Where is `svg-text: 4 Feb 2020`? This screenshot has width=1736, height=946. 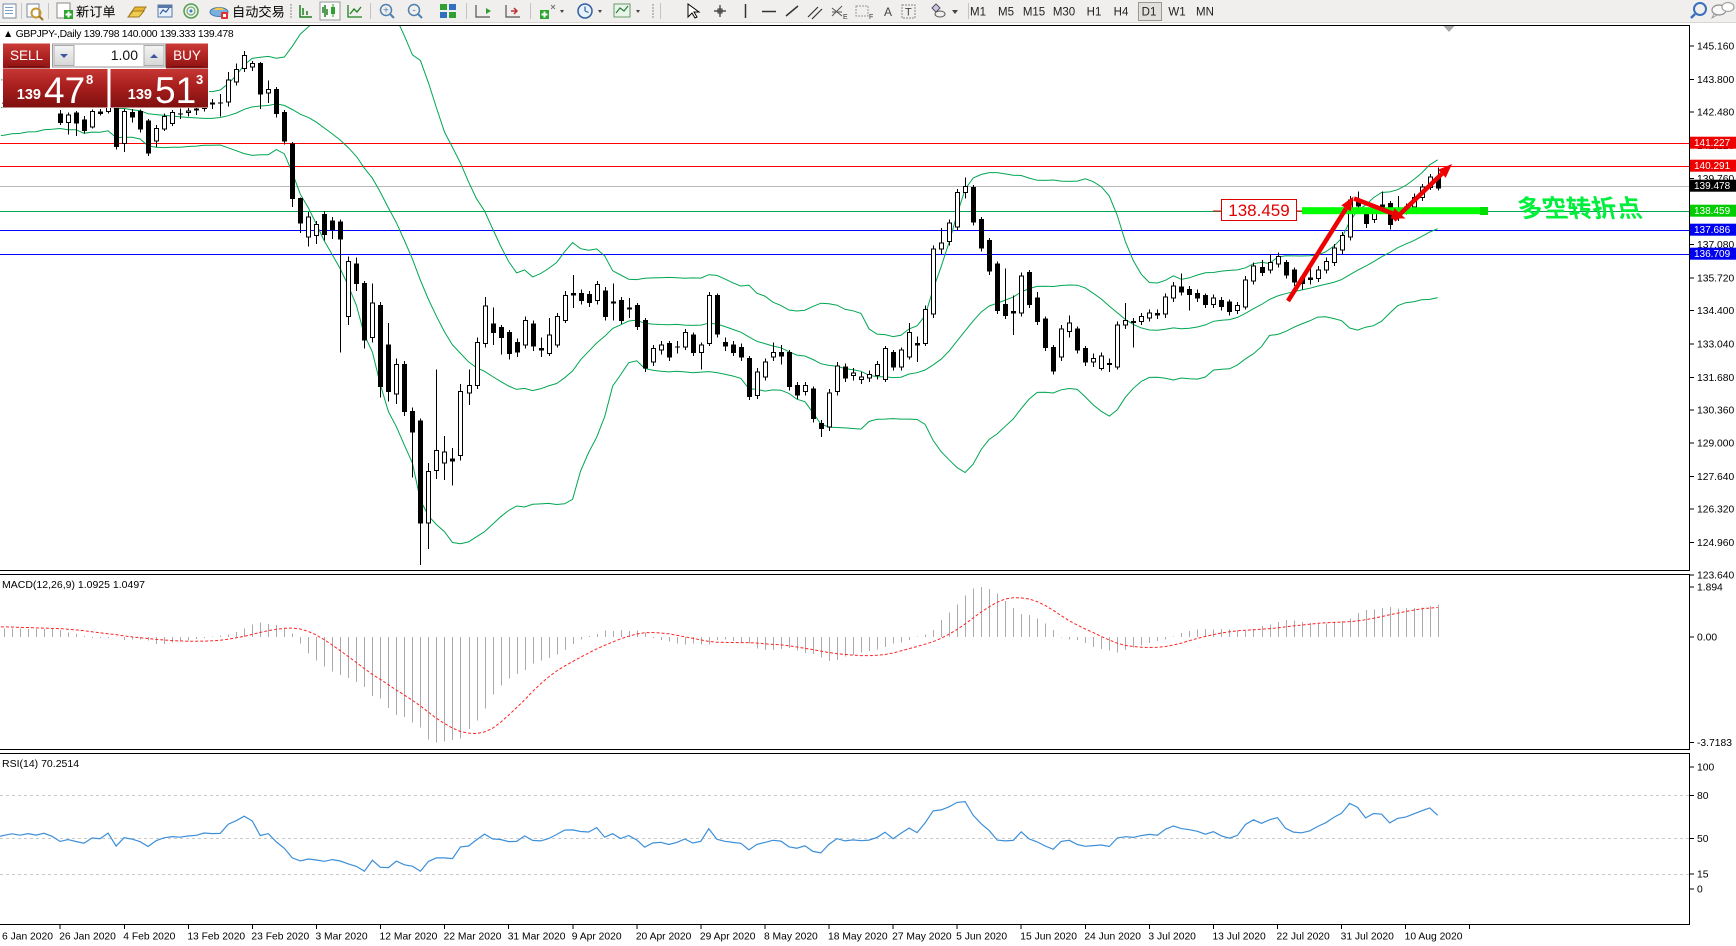 svg-text: 4 Feb 2020 is located at coordinates (149, 937).